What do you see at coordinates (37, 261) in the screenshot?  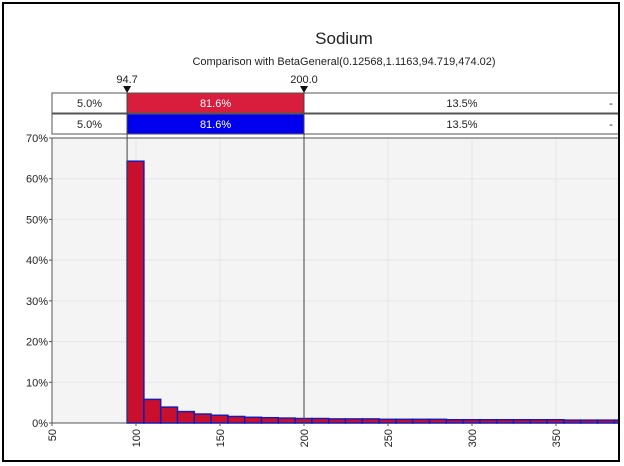 I see `y-tick-label: 40%` at bounding box center [37, 261].